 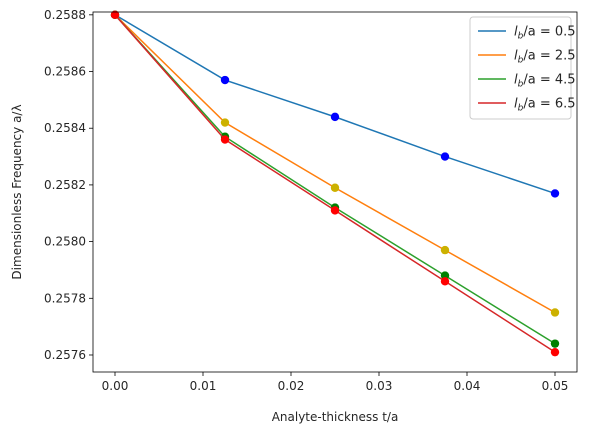 What do you see at coordinates (467, 386) in the screenshot?
I see `x-tick-label: 0.04` at bounding box center [467, 386].